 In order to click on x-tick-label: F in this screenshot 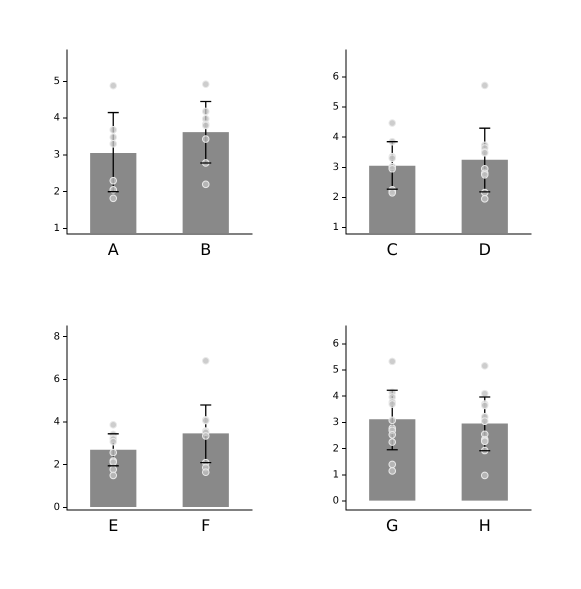, I will do `click(205, 525)`.